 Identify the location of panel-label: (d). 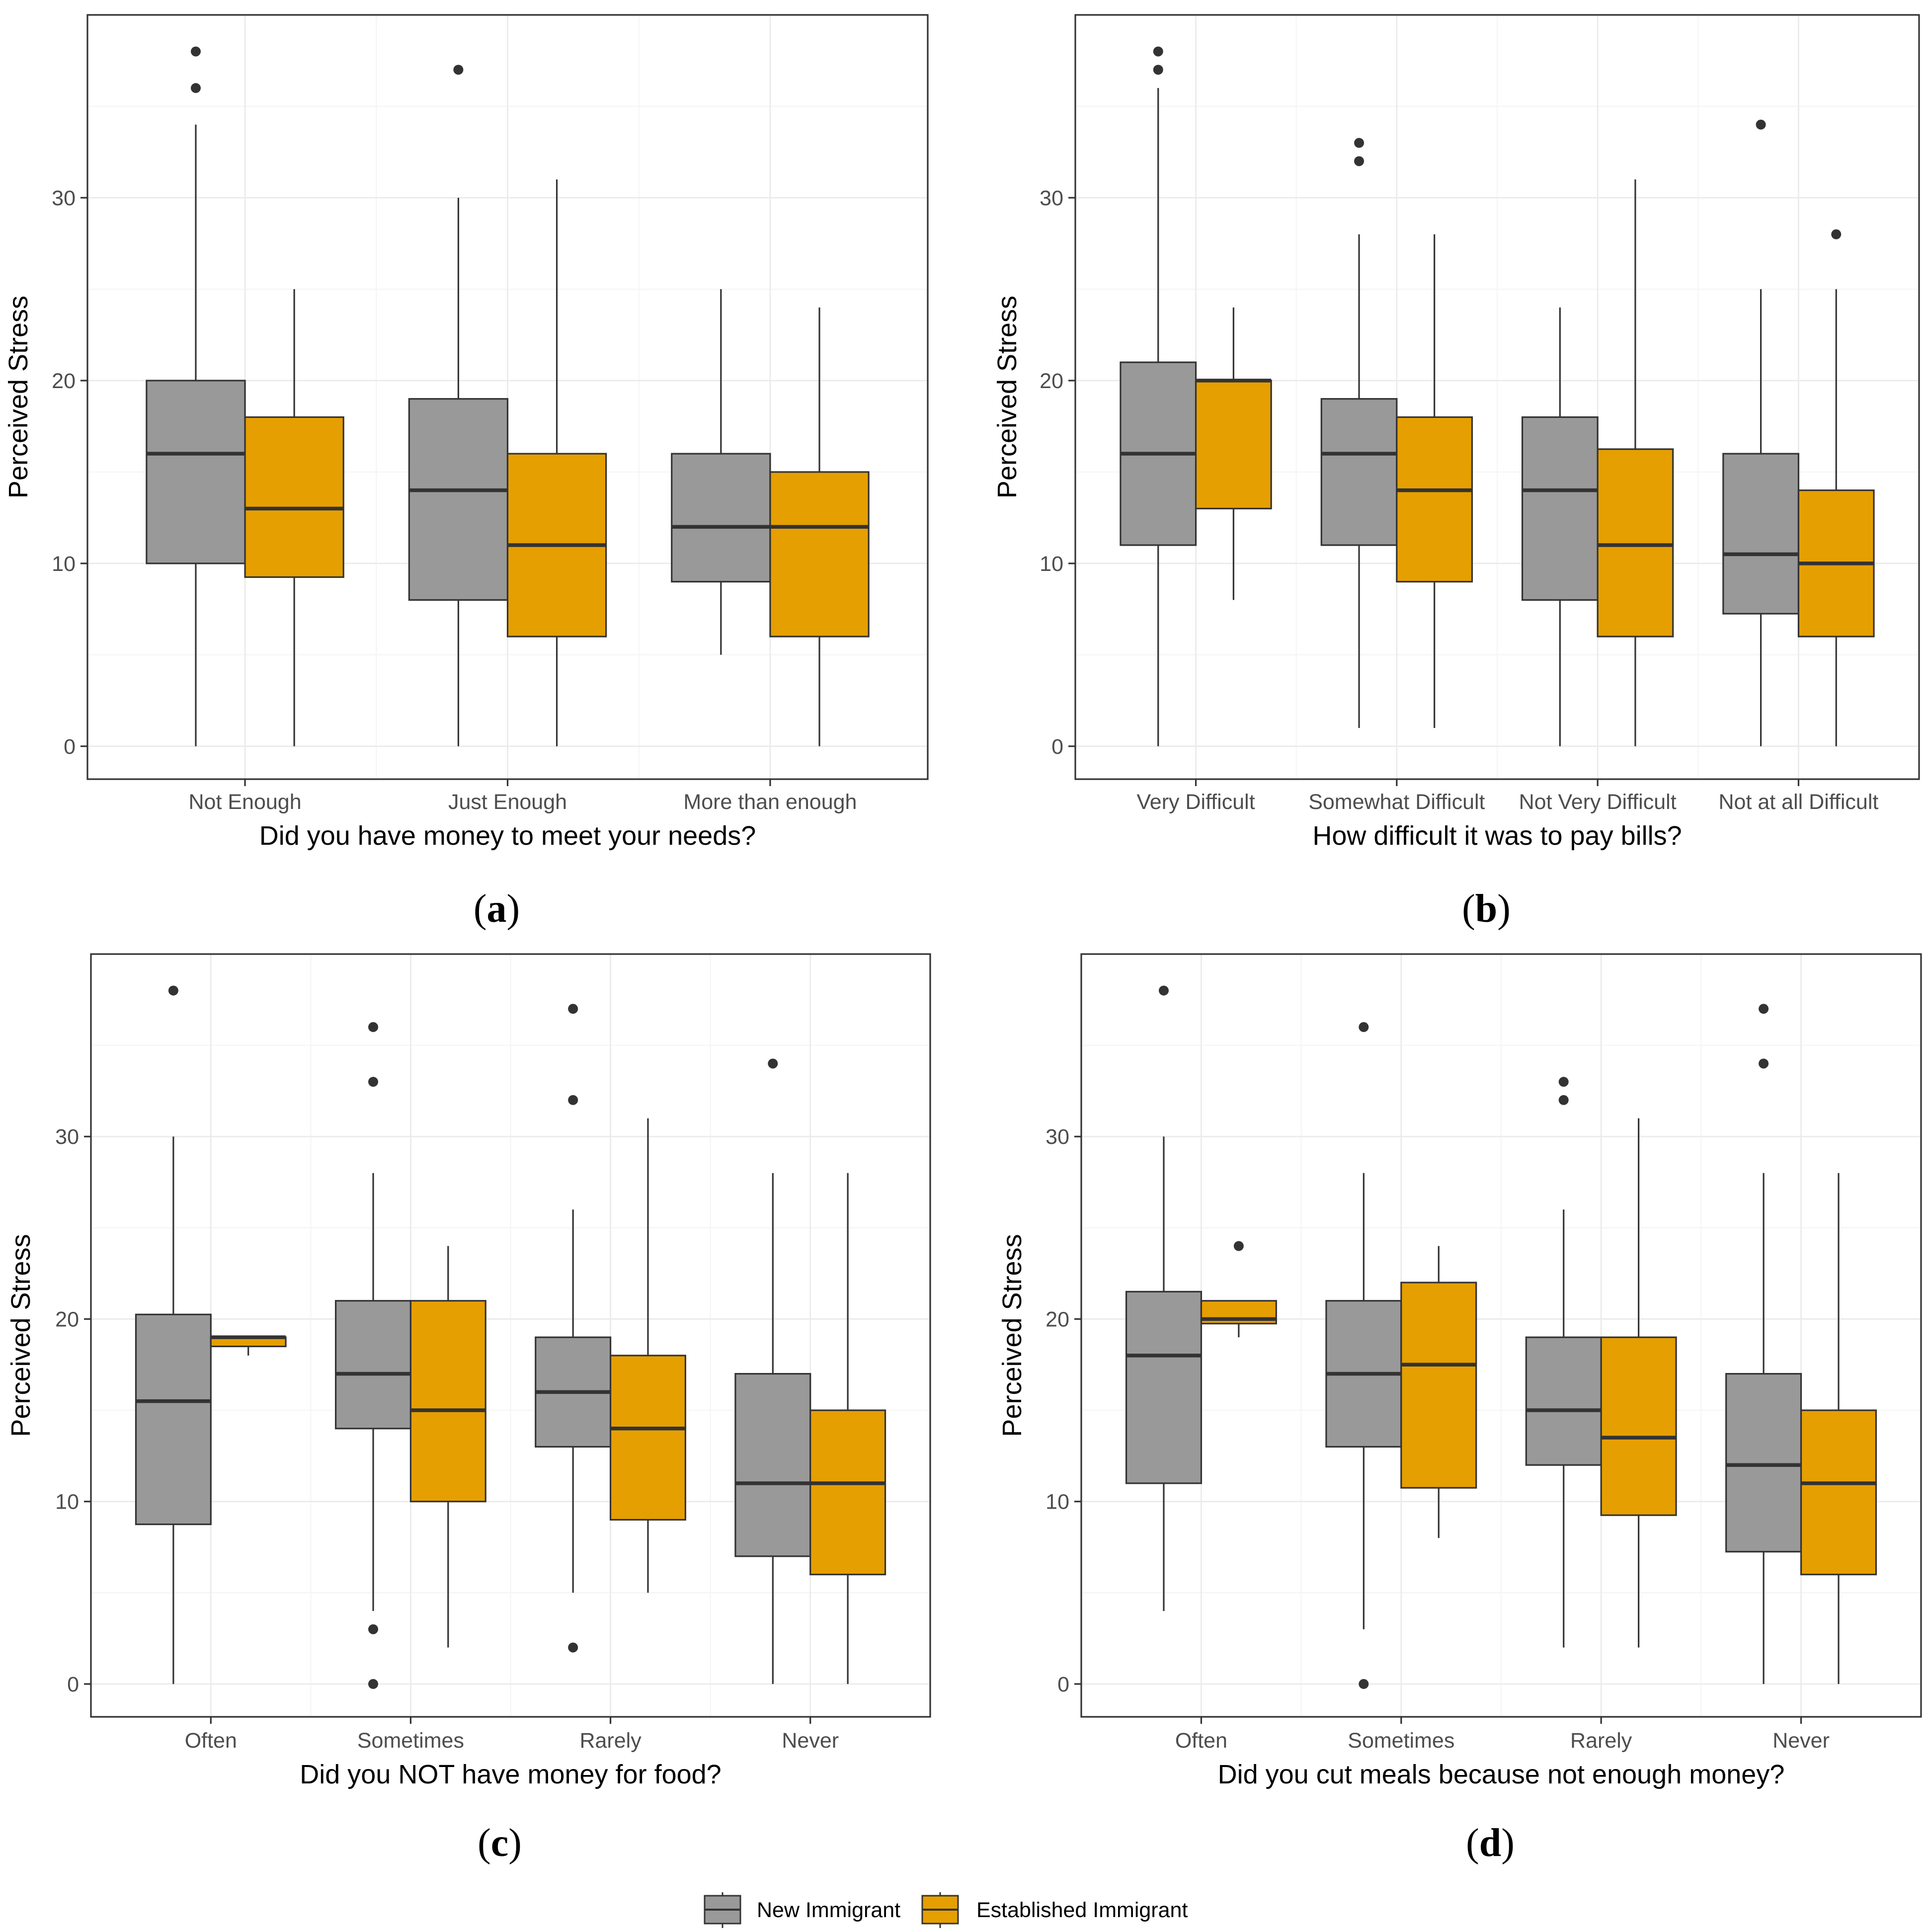
(1490, 1843).